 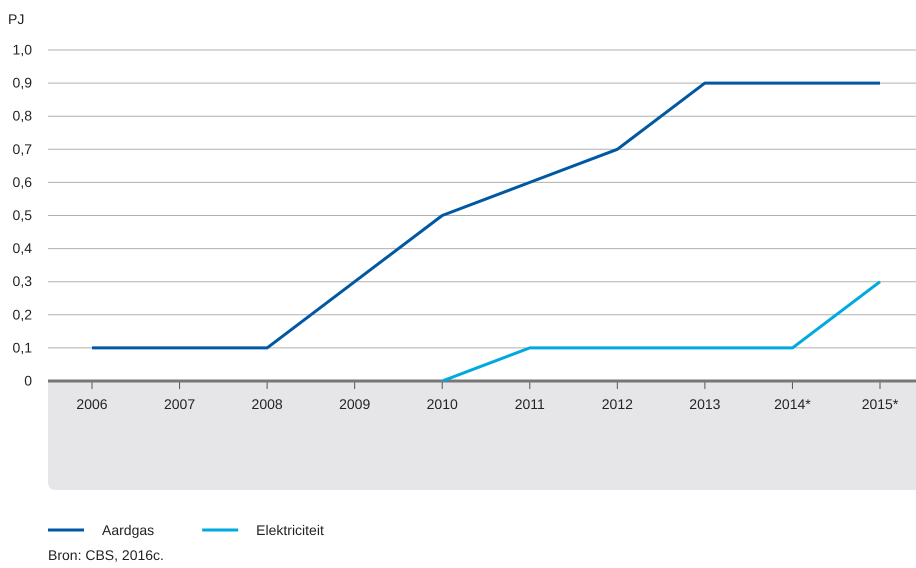 I want to click on y-tick-label: 1,0, so click(x=22, y=49).